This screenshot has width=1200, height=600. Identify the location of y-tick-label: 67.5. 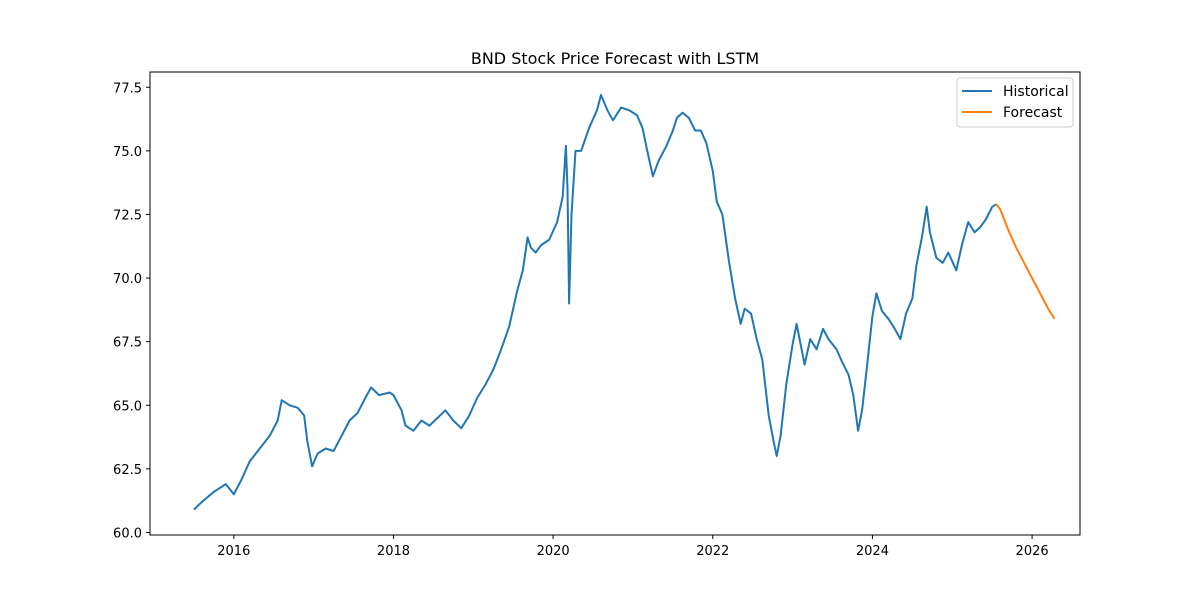
(127, 343).